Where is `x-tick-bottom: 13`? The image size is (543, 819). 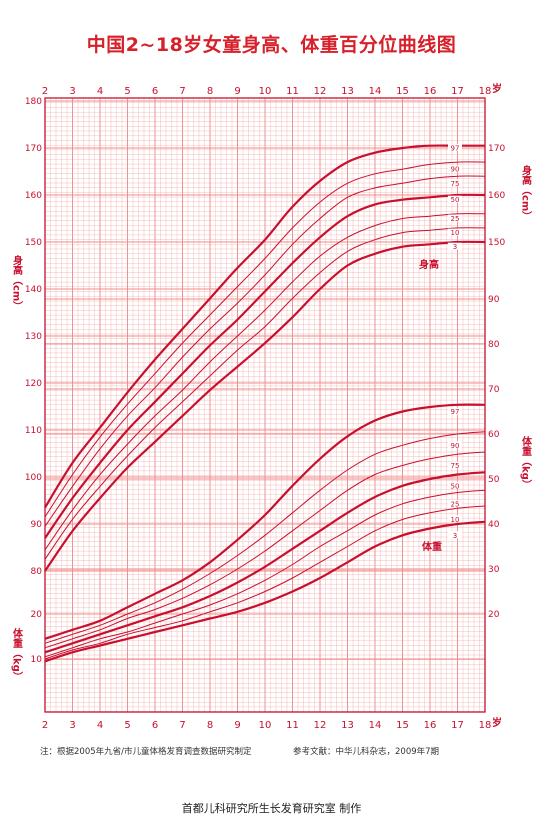 x-tick-bottom: 13 is located at coordinates (347, 725).